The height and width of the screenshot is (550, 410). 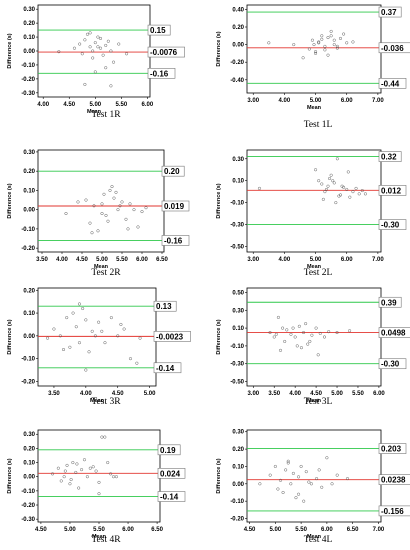 I want to click on x-tick-label: 3.00, so click(x=253, y=260).